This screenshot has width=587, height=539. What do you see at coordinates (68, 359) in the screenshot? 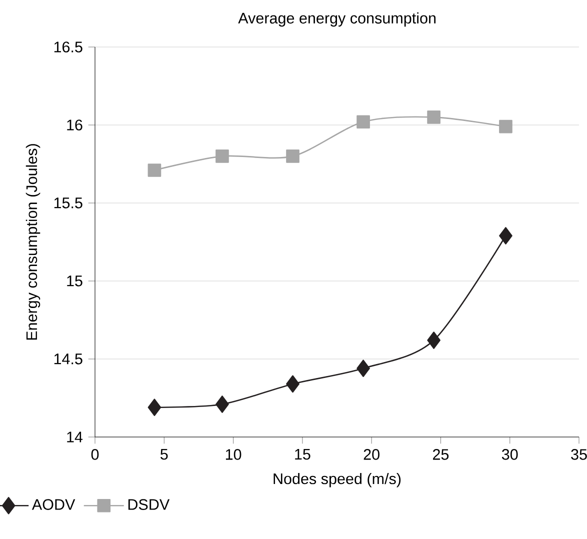
I see `y-tick-label: 14.5` at bounding box center [68, 359].